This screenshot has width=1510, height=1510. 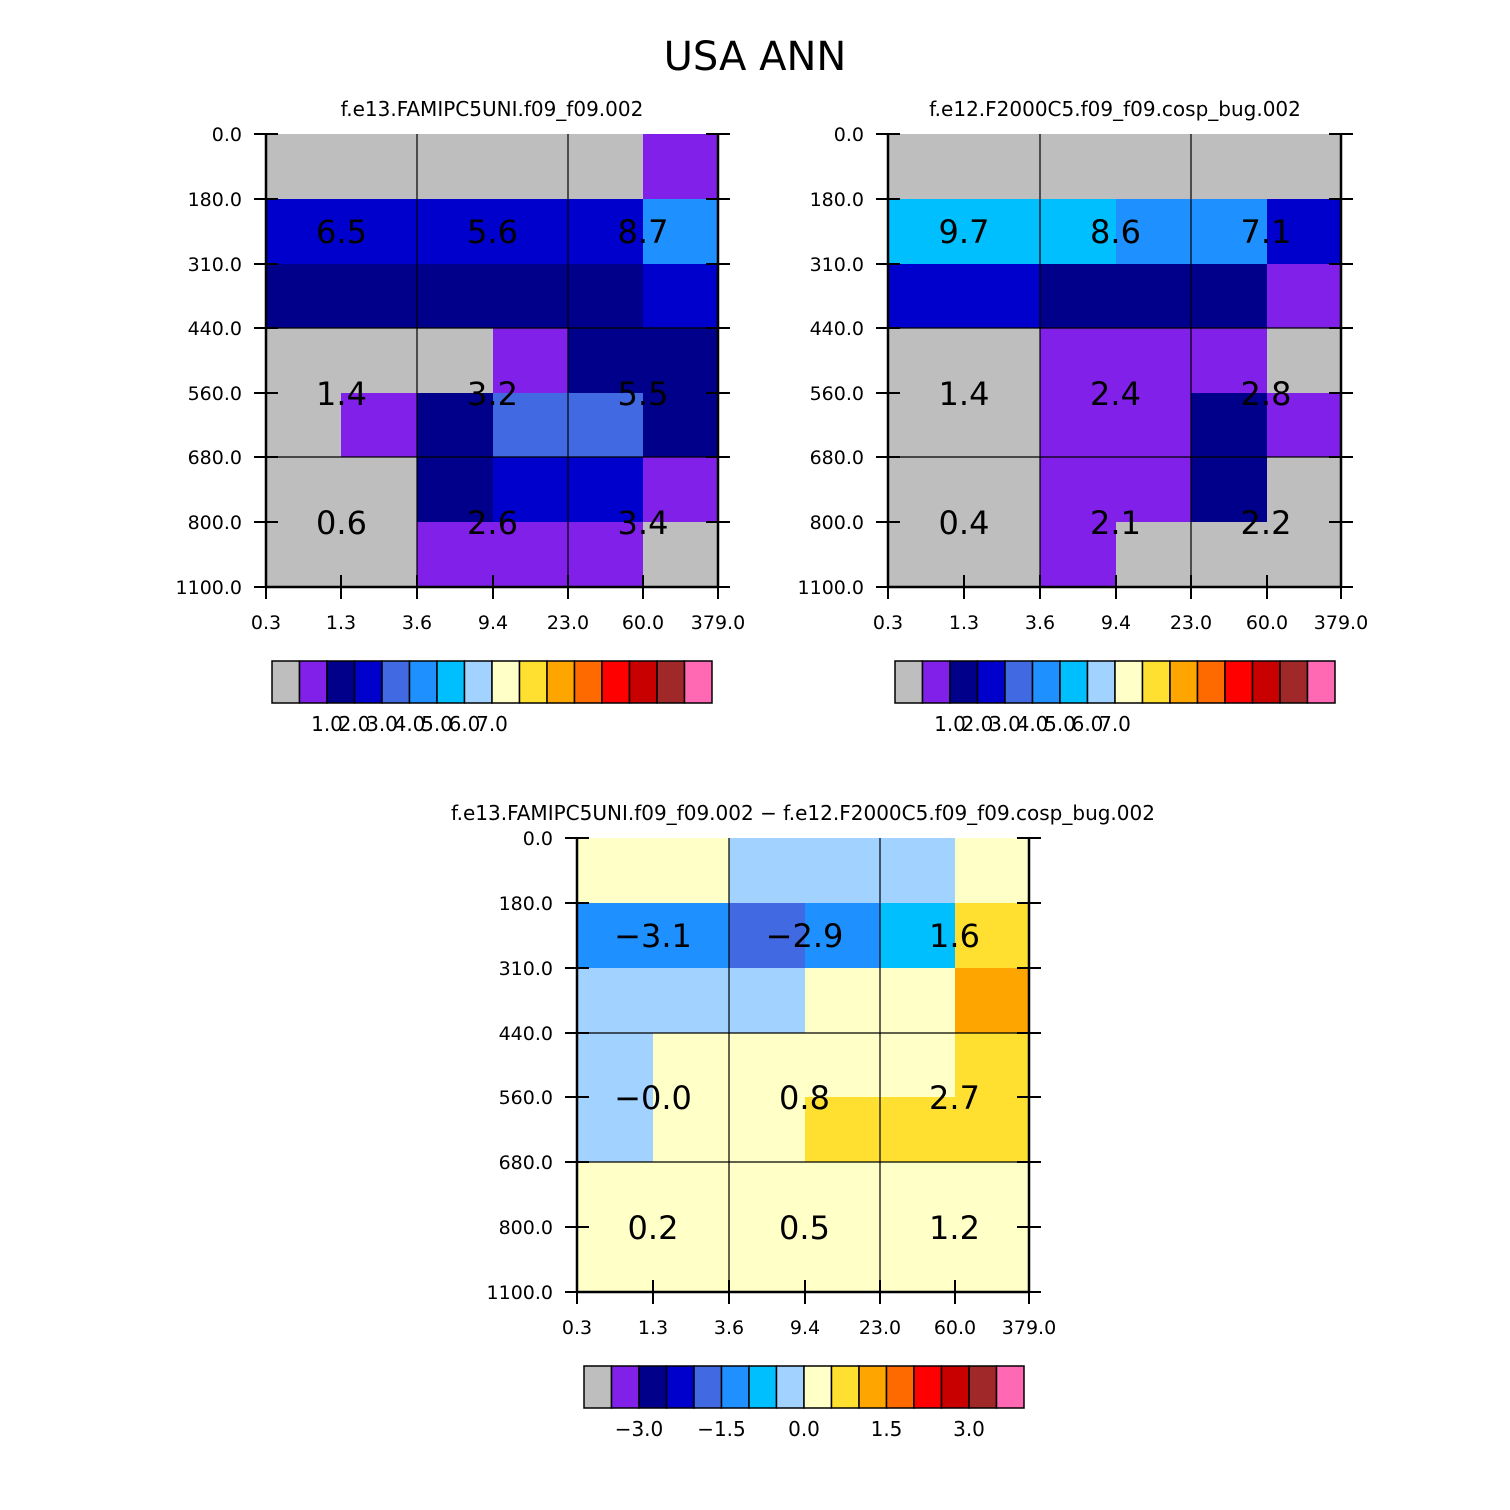 What do you see at coordinates (721, 1429) in the screenshot?
I see `legend-label: −1.5` at bounding box center [721, 1429].